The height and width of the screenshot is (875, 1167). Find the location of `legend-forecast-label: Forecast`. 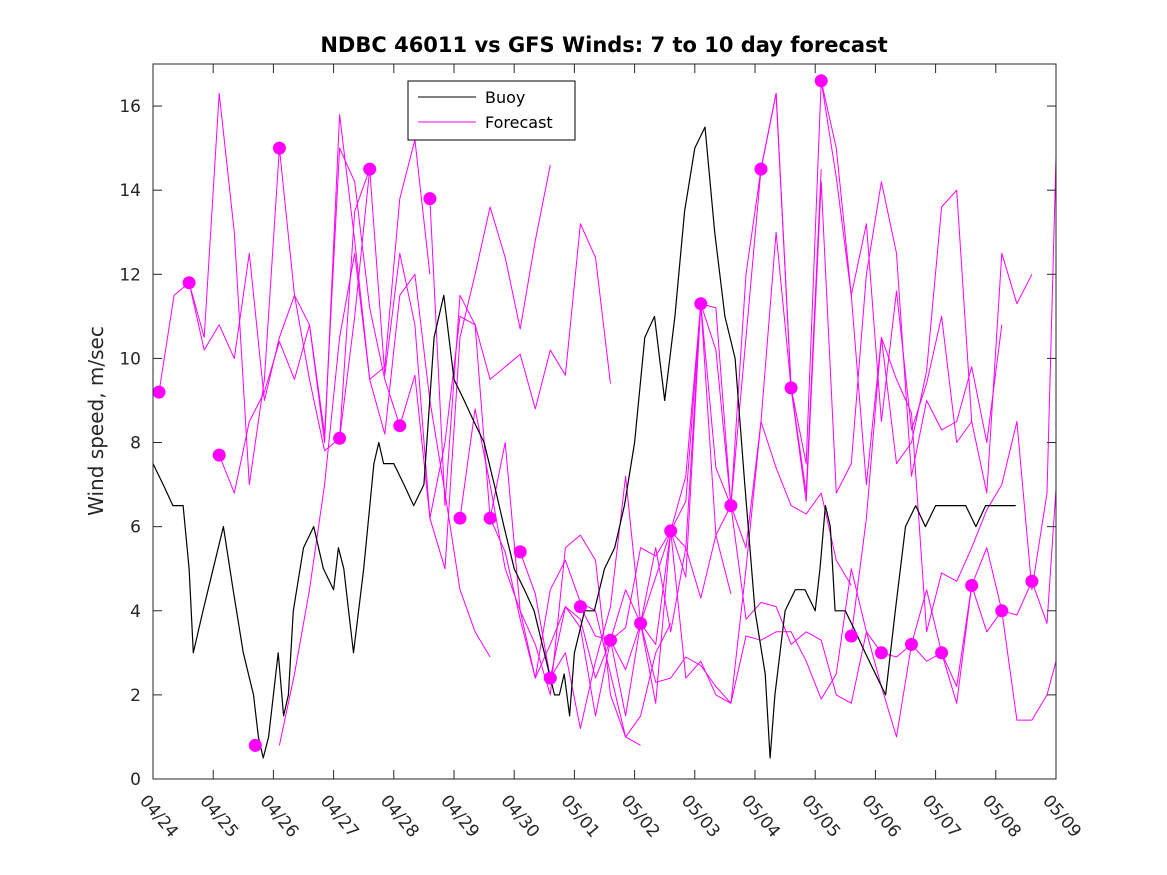

legend-forecast-label: Forecast is located at coordinates (519, 122).